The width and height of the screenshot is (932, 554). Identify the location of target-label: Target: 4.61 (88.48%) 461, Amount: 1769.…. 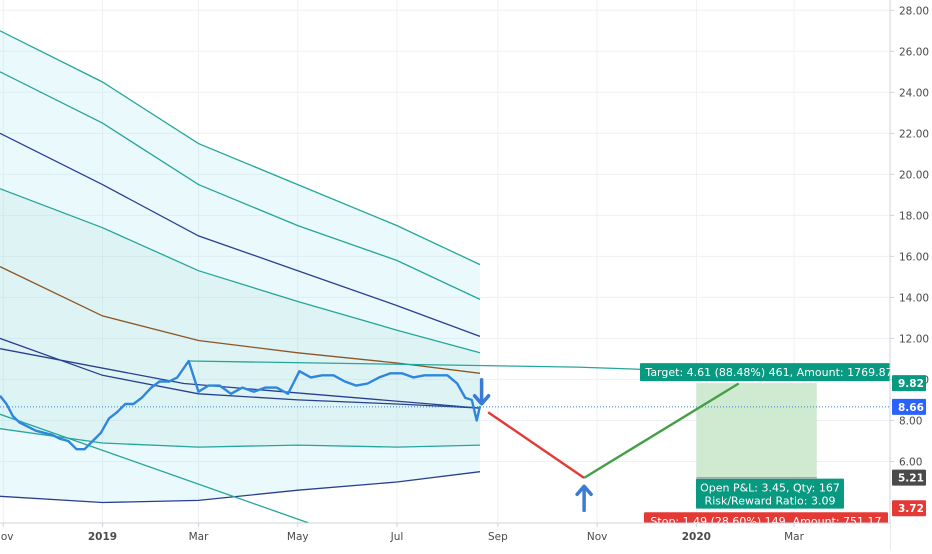
(769, 372).